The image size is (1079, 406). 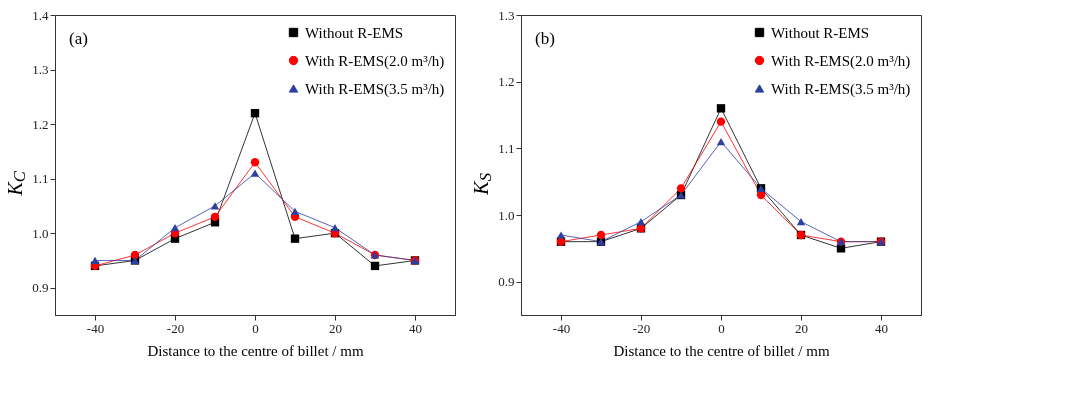 I want to click on y-tick-label: 1.4, so click(x=40, y=15).